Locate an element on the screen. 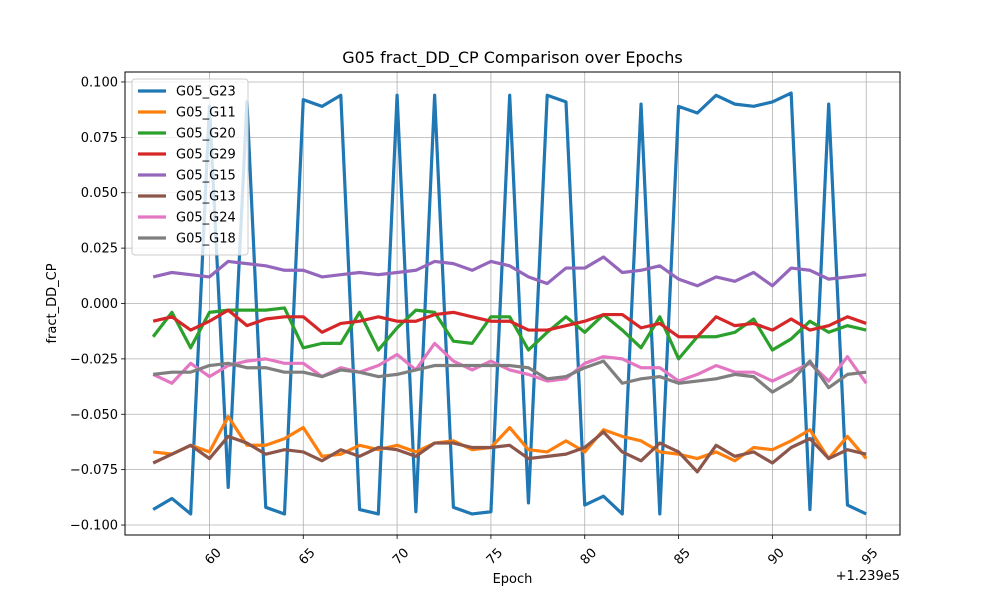 The height and width of the screenshot is (600, 1000). series-line-g05-g18 is located at coordinates (509, 376).